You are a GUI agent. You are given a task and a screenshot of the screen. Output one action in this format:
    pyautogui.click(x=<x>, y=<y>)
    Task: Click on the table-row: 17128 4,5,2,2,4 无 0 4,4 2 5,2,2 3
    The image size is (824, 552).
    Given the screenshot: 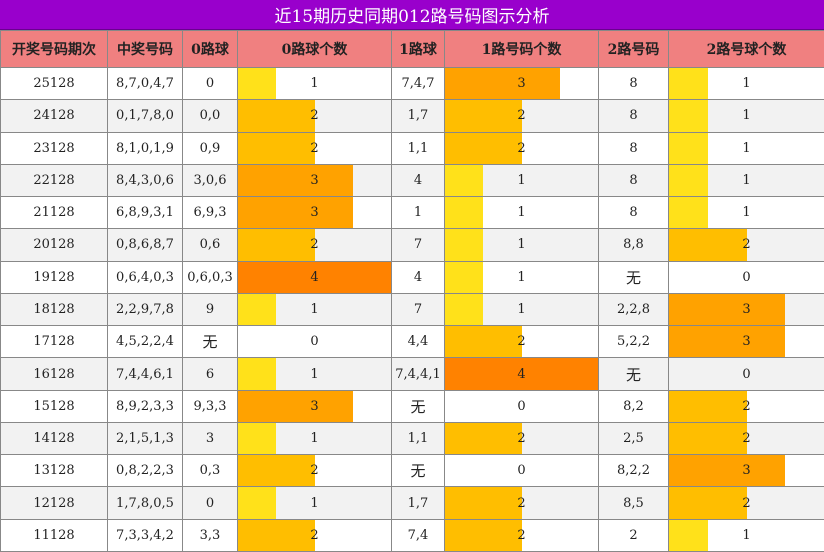 What is the action you would take?
    pyautogui.click(x=412, y=342)
    